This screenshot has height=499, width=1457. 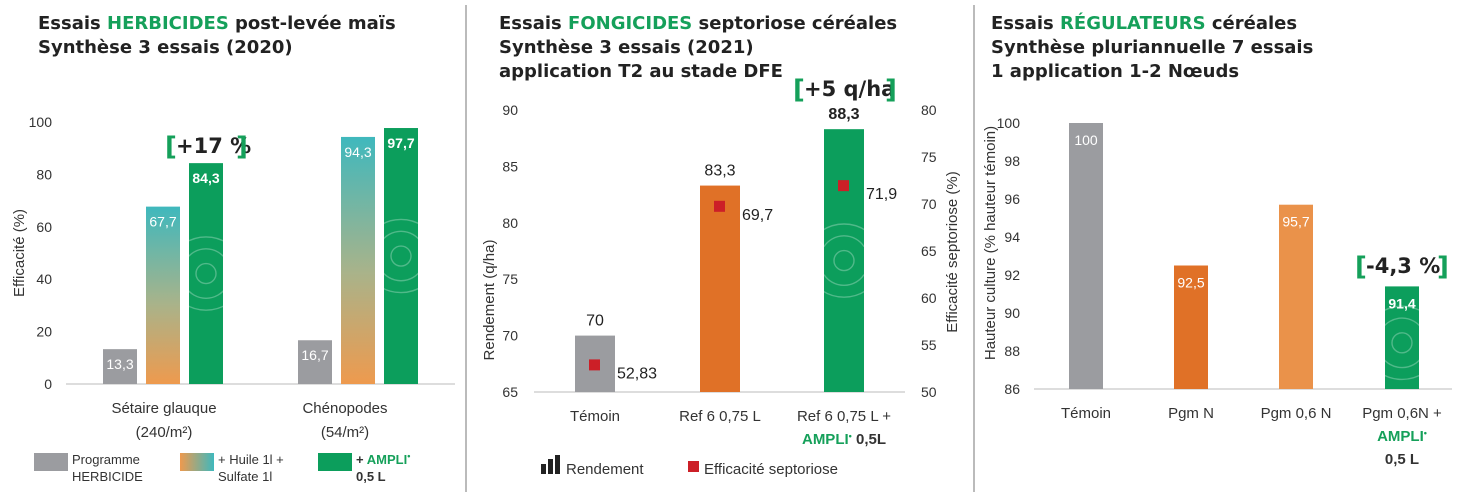 What do you see at coordinates (952, 251) in the screenshot?
I see `panel2-y2-axis-label: Efficacité septoriose (%)` at bounding box center [952, 251].